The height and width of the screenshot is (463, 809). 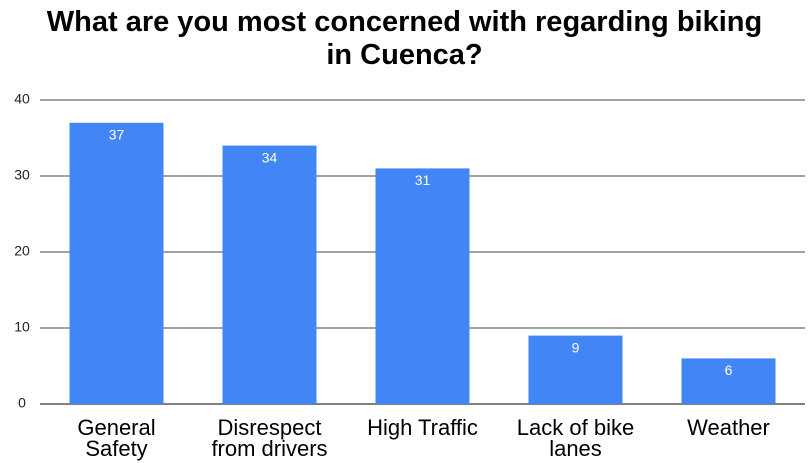 What do you see at coordinates (729, 370) in the screenshot?
I see `value-label: 6` at bounding box center [729, 370].